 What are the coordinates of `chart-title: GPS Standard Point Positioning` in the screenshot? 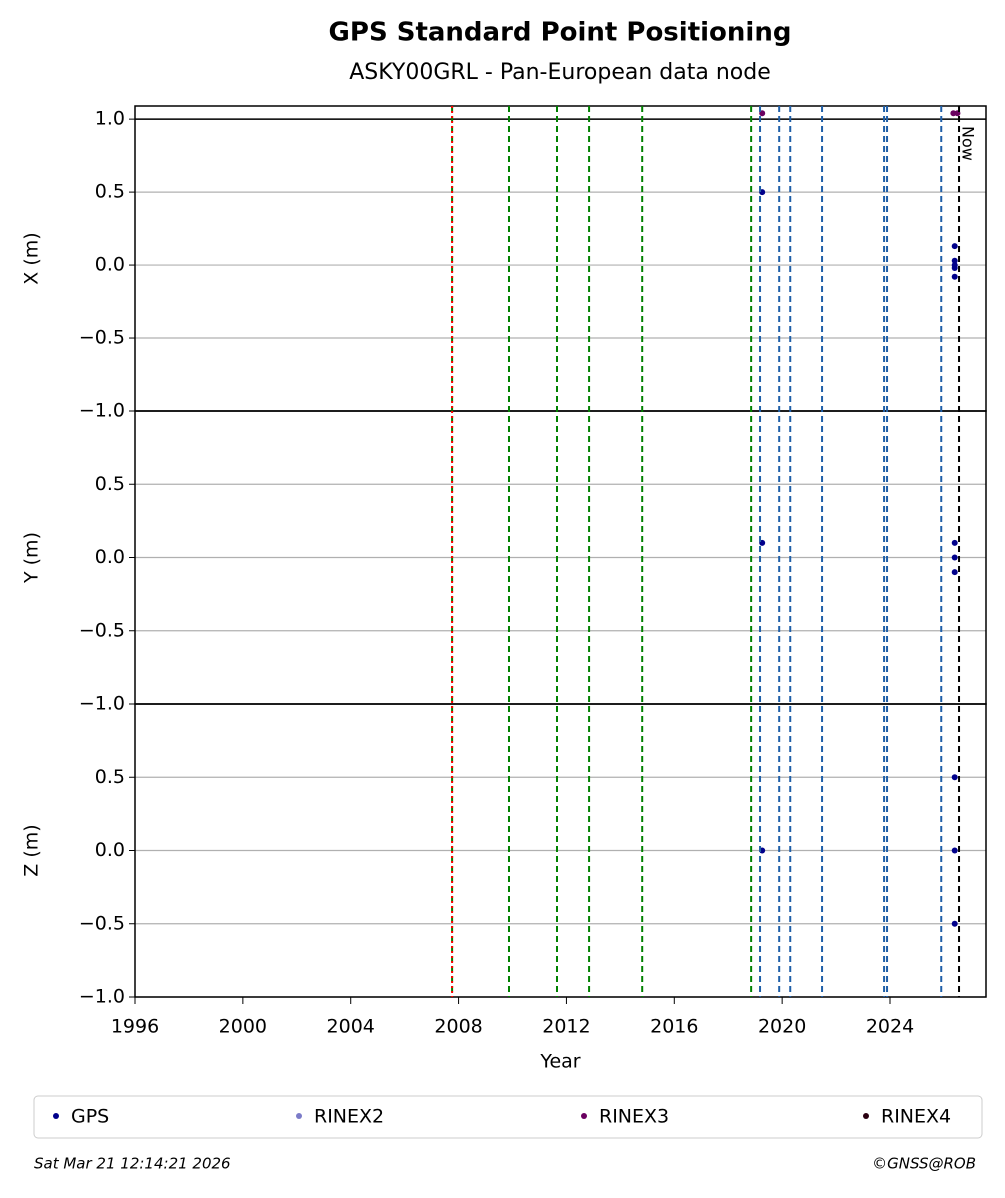 It's located at (560, 33).